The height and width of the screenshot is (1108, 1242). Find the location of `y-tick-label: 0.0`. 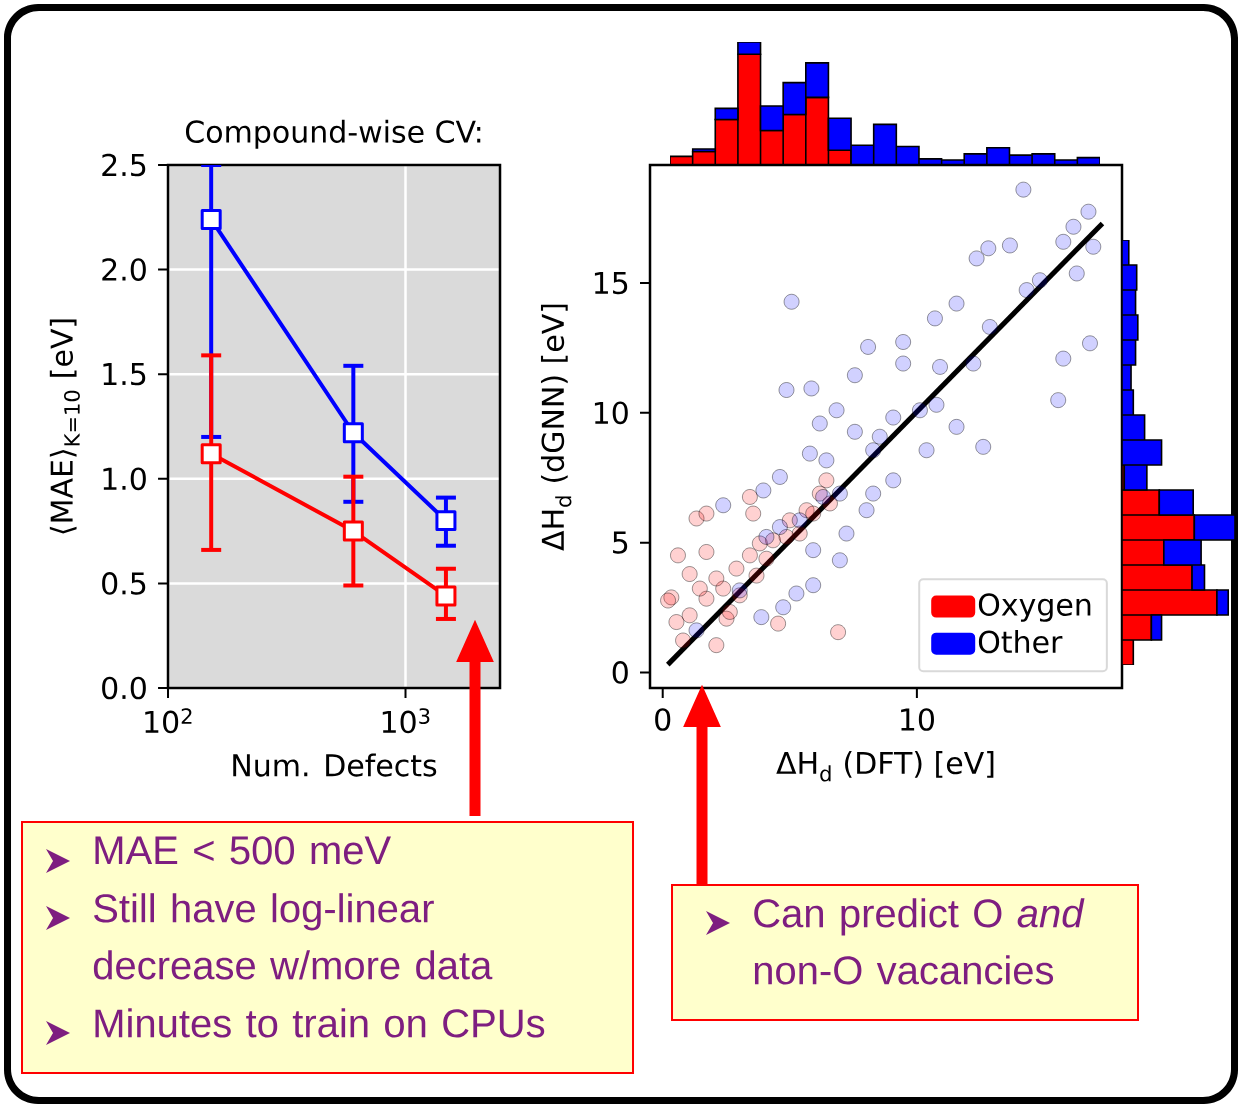

y-tick-label: 0.0 is located at coordinates (124, 688).